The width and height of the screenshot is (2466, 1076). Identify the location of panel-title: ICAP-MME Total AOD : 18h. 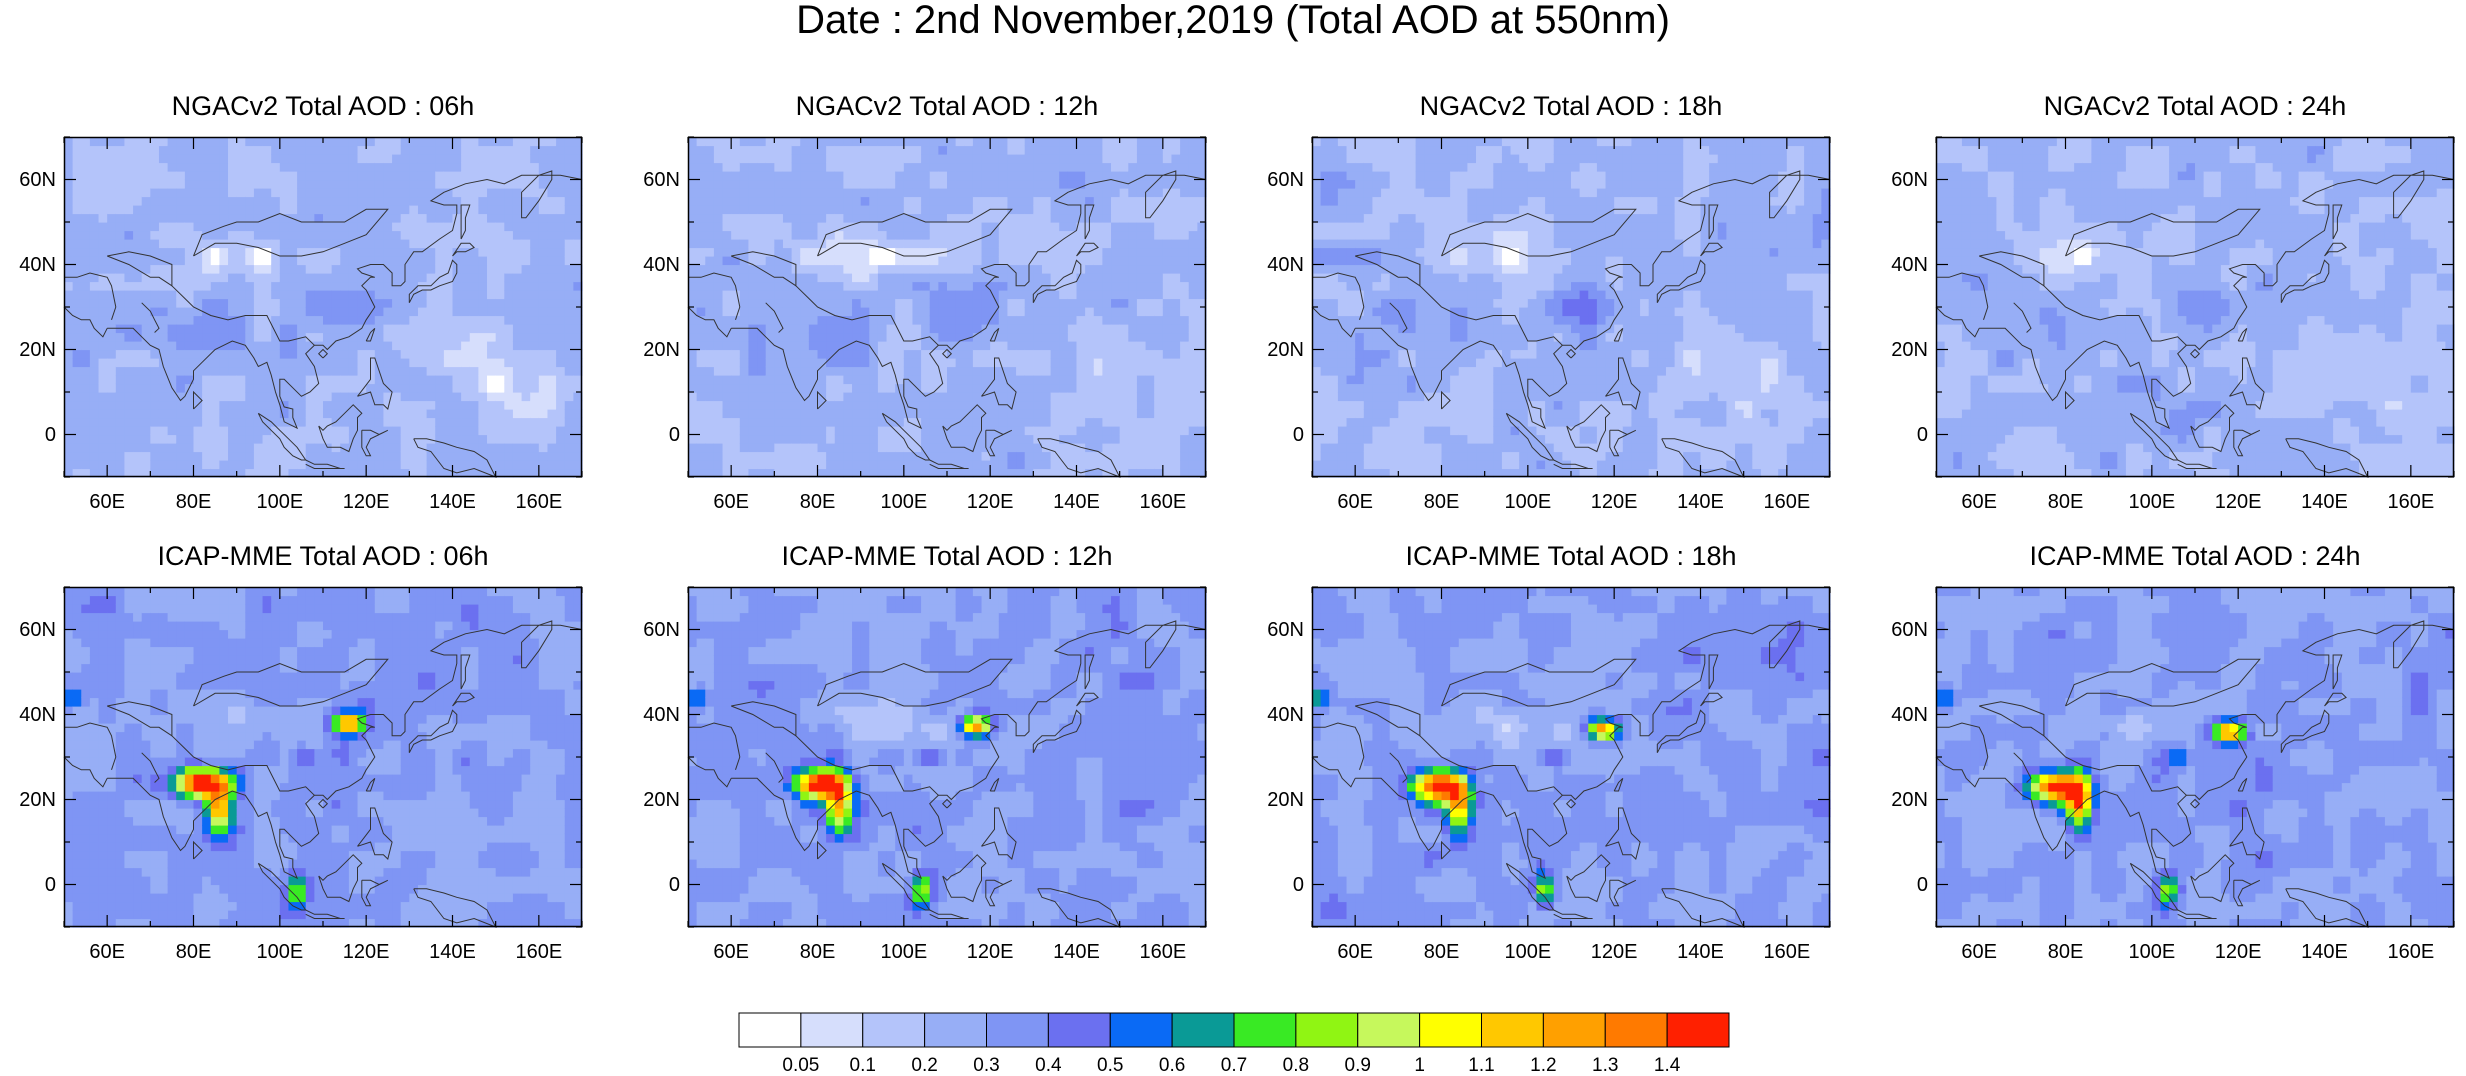
(1571, 556).